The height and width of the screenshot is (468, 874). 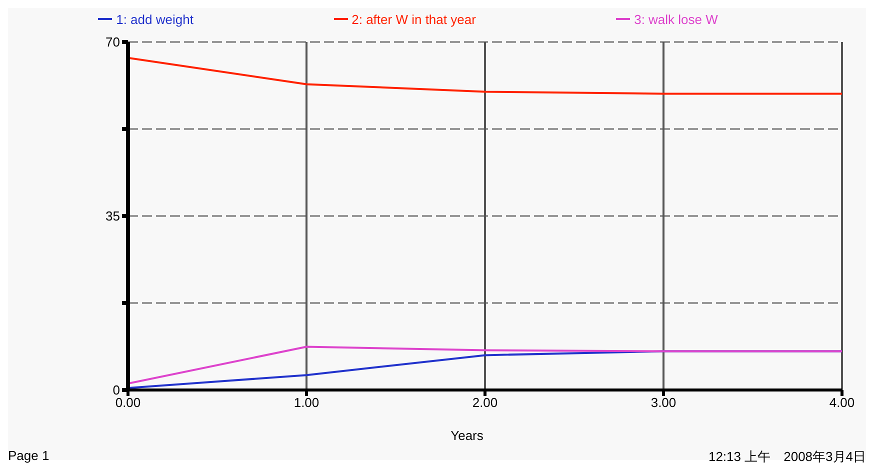 What do you see at coordinates (787, 457) in the screenshot?
I see `text: 12:13 上午 2008年3月4日` at bounding box center [787, 457].